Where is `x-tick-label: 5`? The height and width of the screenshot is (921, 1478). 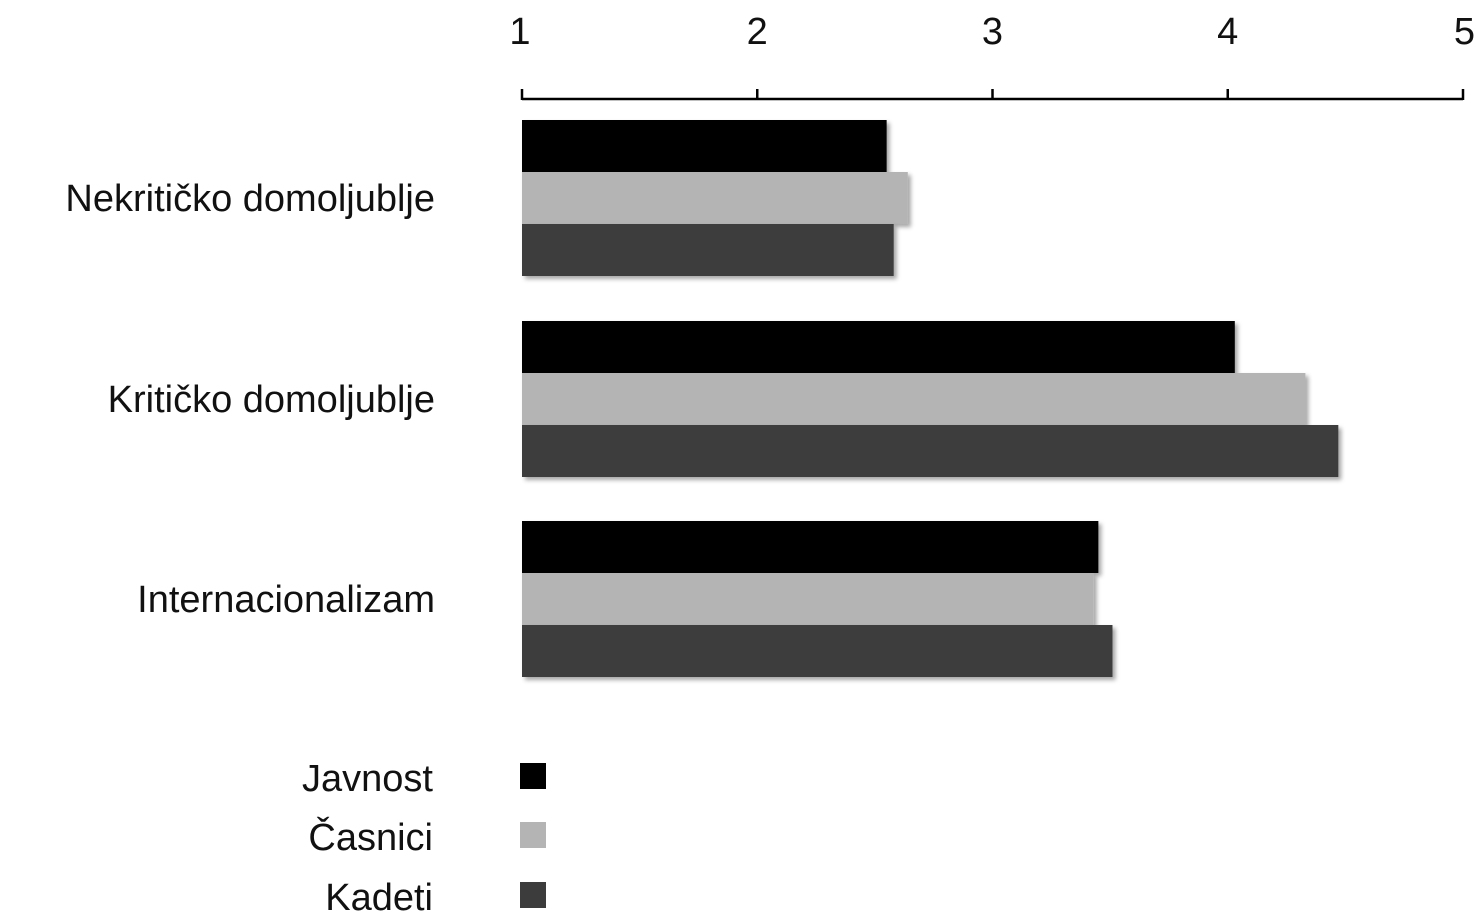 x-tick-label: 5 is located at coordinates (1464, 32).